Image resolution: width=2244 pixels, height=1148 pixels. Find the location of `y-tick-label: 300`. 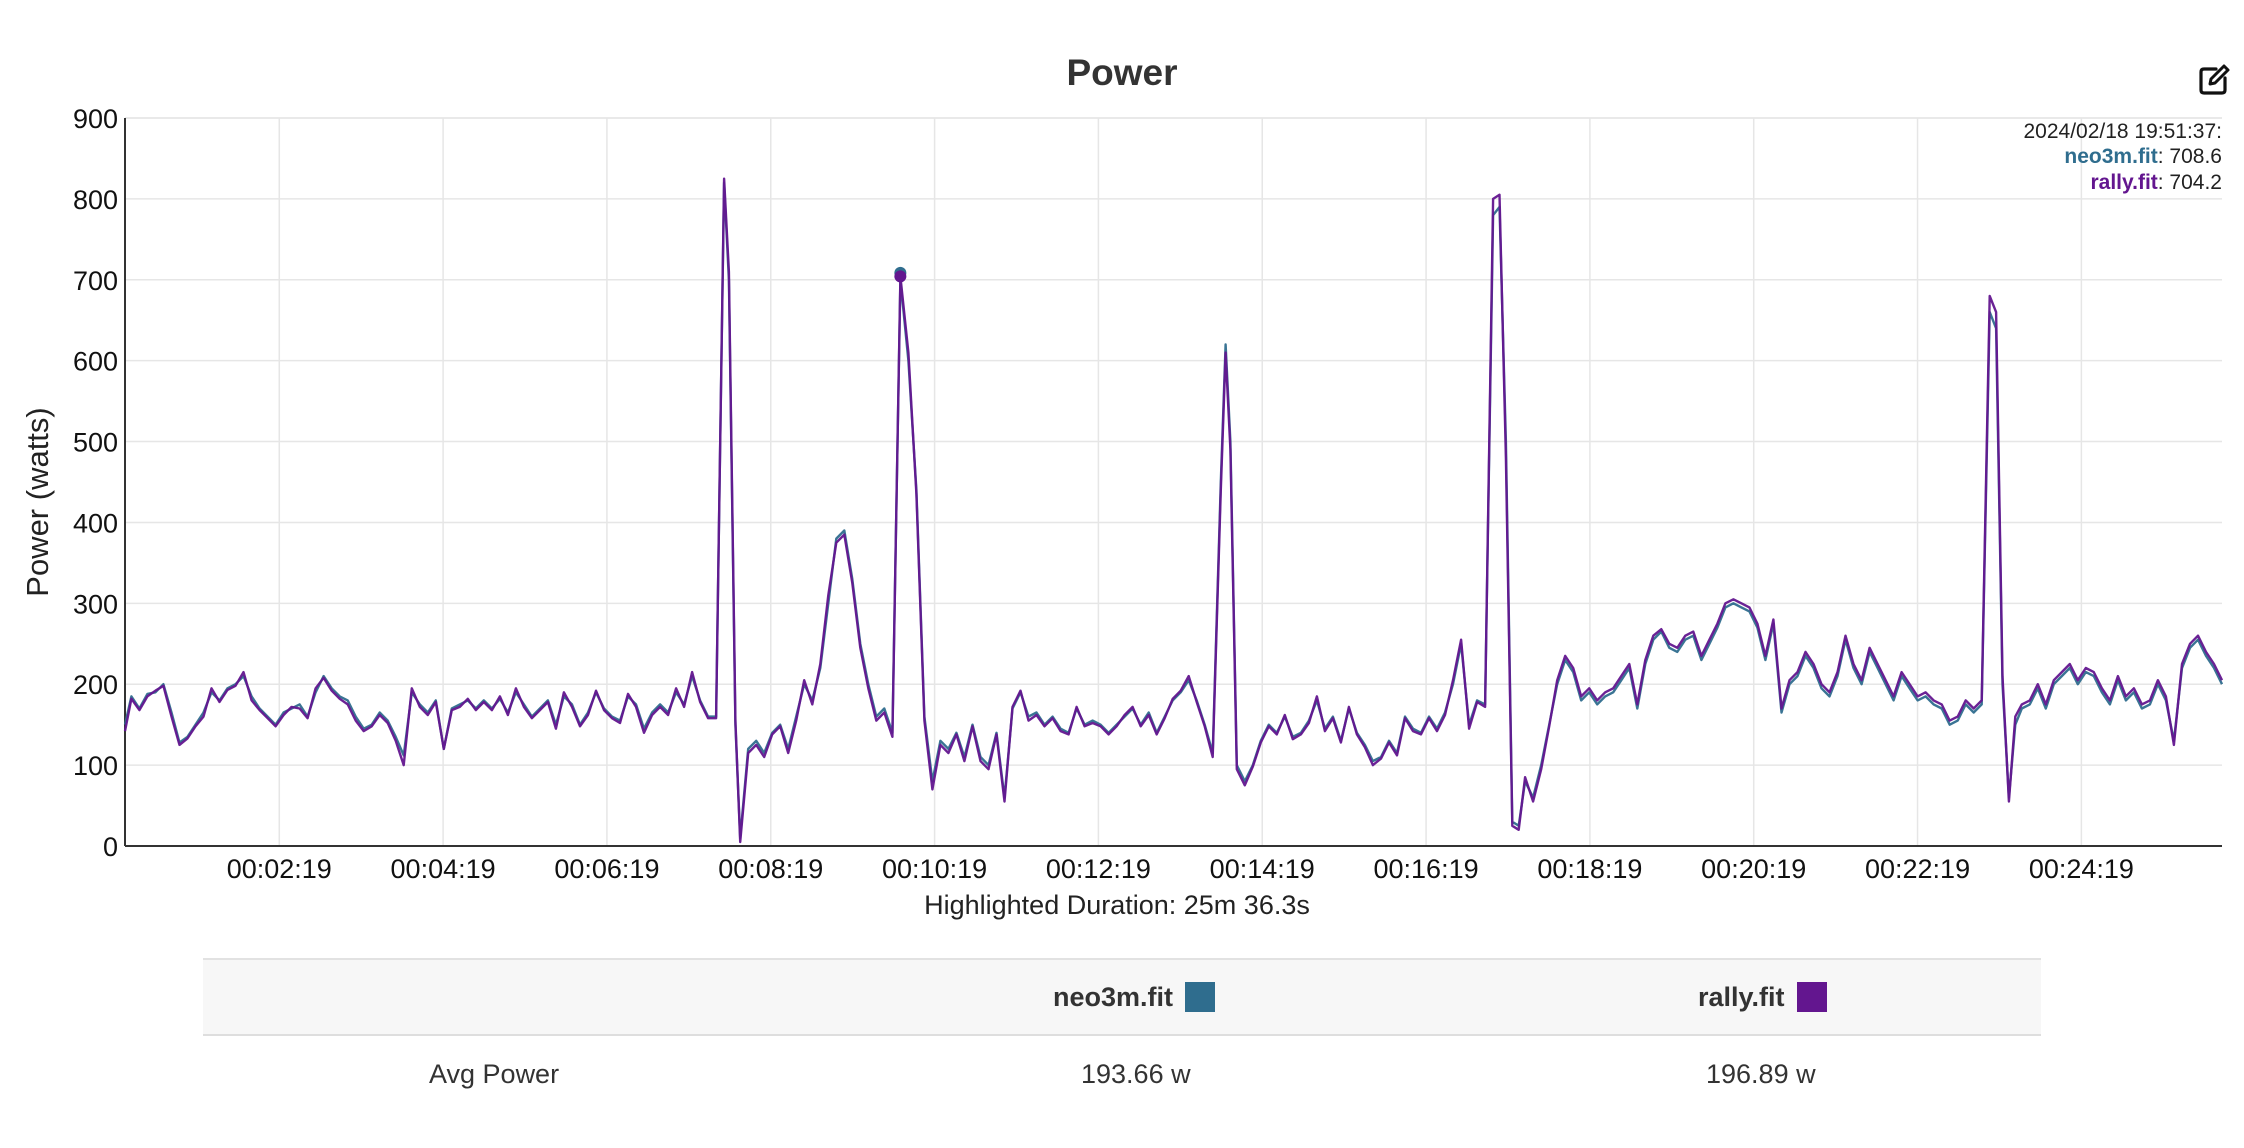

y-tick-label: 300 is located at coordinates (95, 604).